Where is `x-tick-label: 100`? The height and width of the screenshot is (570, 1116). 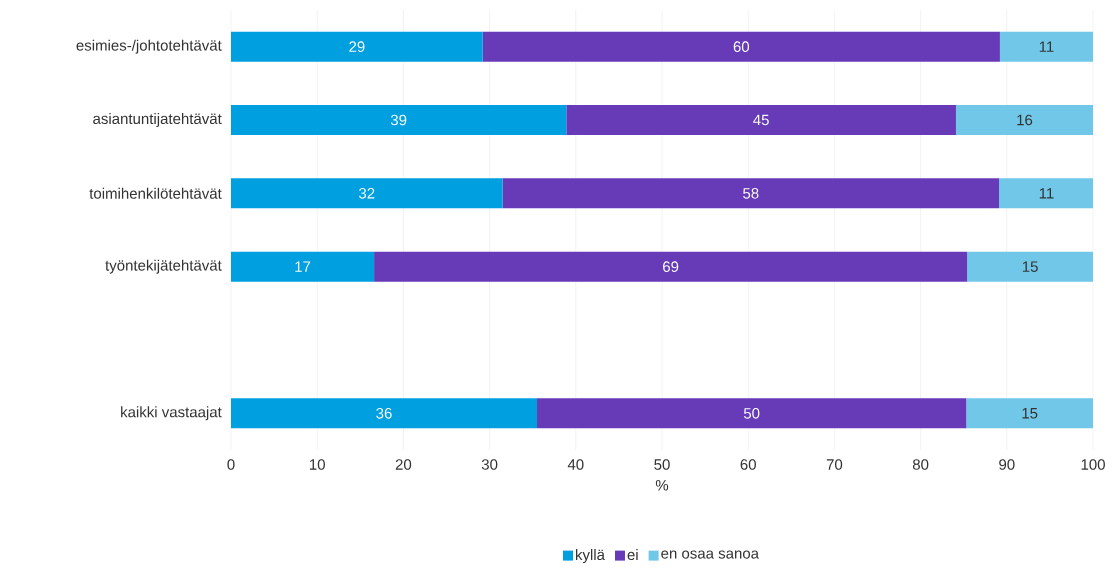
x-tick-label: 100 is located at coordinates (1093, 464).